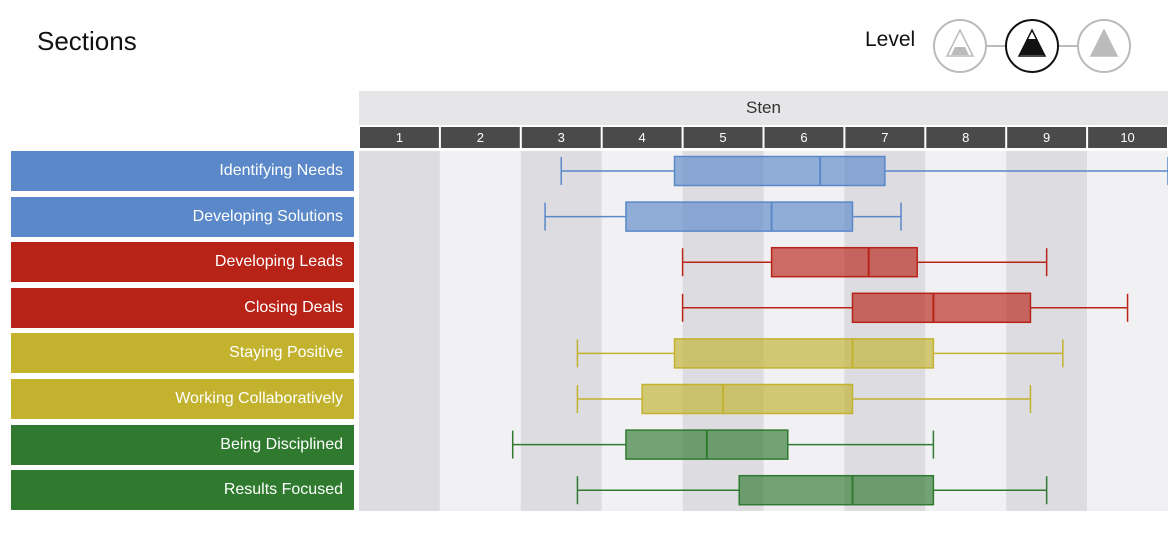  I want to click on level-selector: Level, so click(1005, 46).